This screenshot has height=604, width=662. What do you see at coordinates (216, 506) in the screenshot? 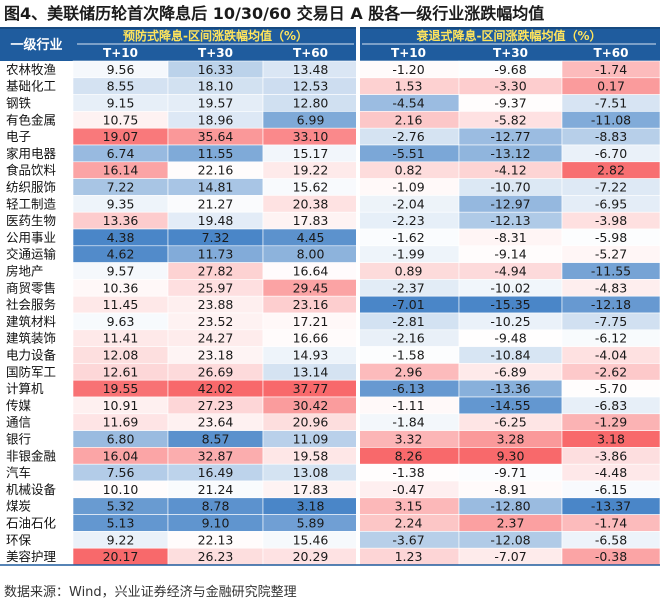
I see `cell-value: 8.78` at bounding box center [216, 506].